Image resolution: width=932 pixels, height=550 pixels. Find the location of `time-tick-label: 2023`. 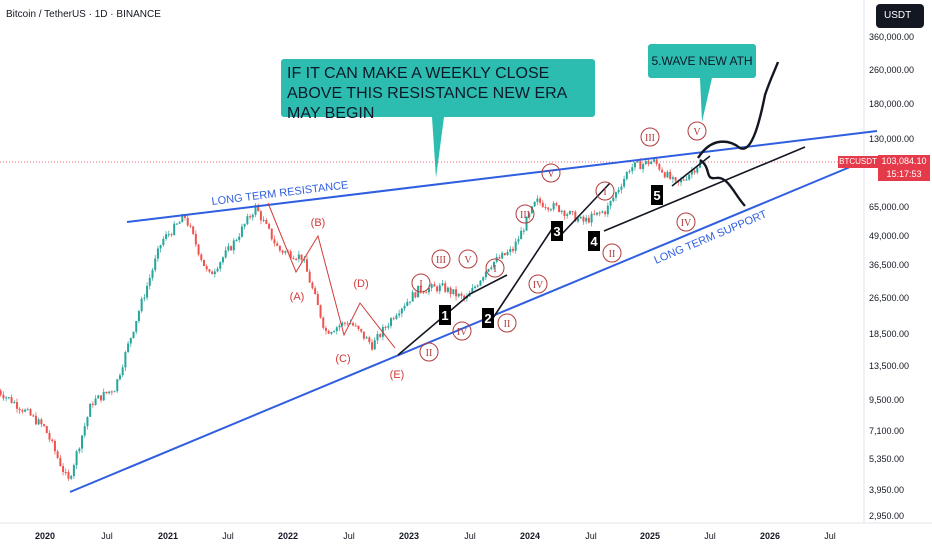

time-tick-label: 2023 is located at coordinates (409, 536).